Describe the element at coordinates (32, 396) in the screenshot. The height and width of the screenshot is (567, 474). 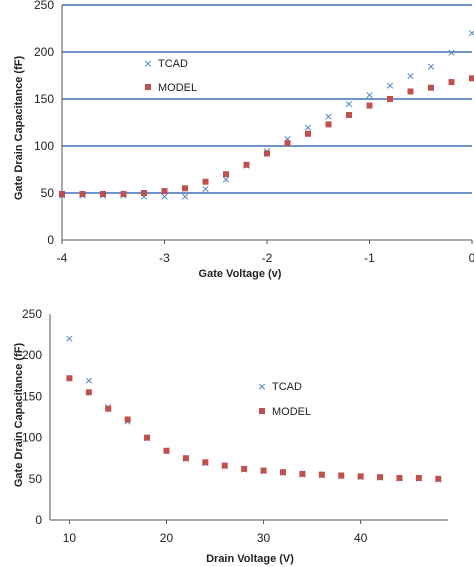
I see `chart2-ytick-label: 150` at that location.